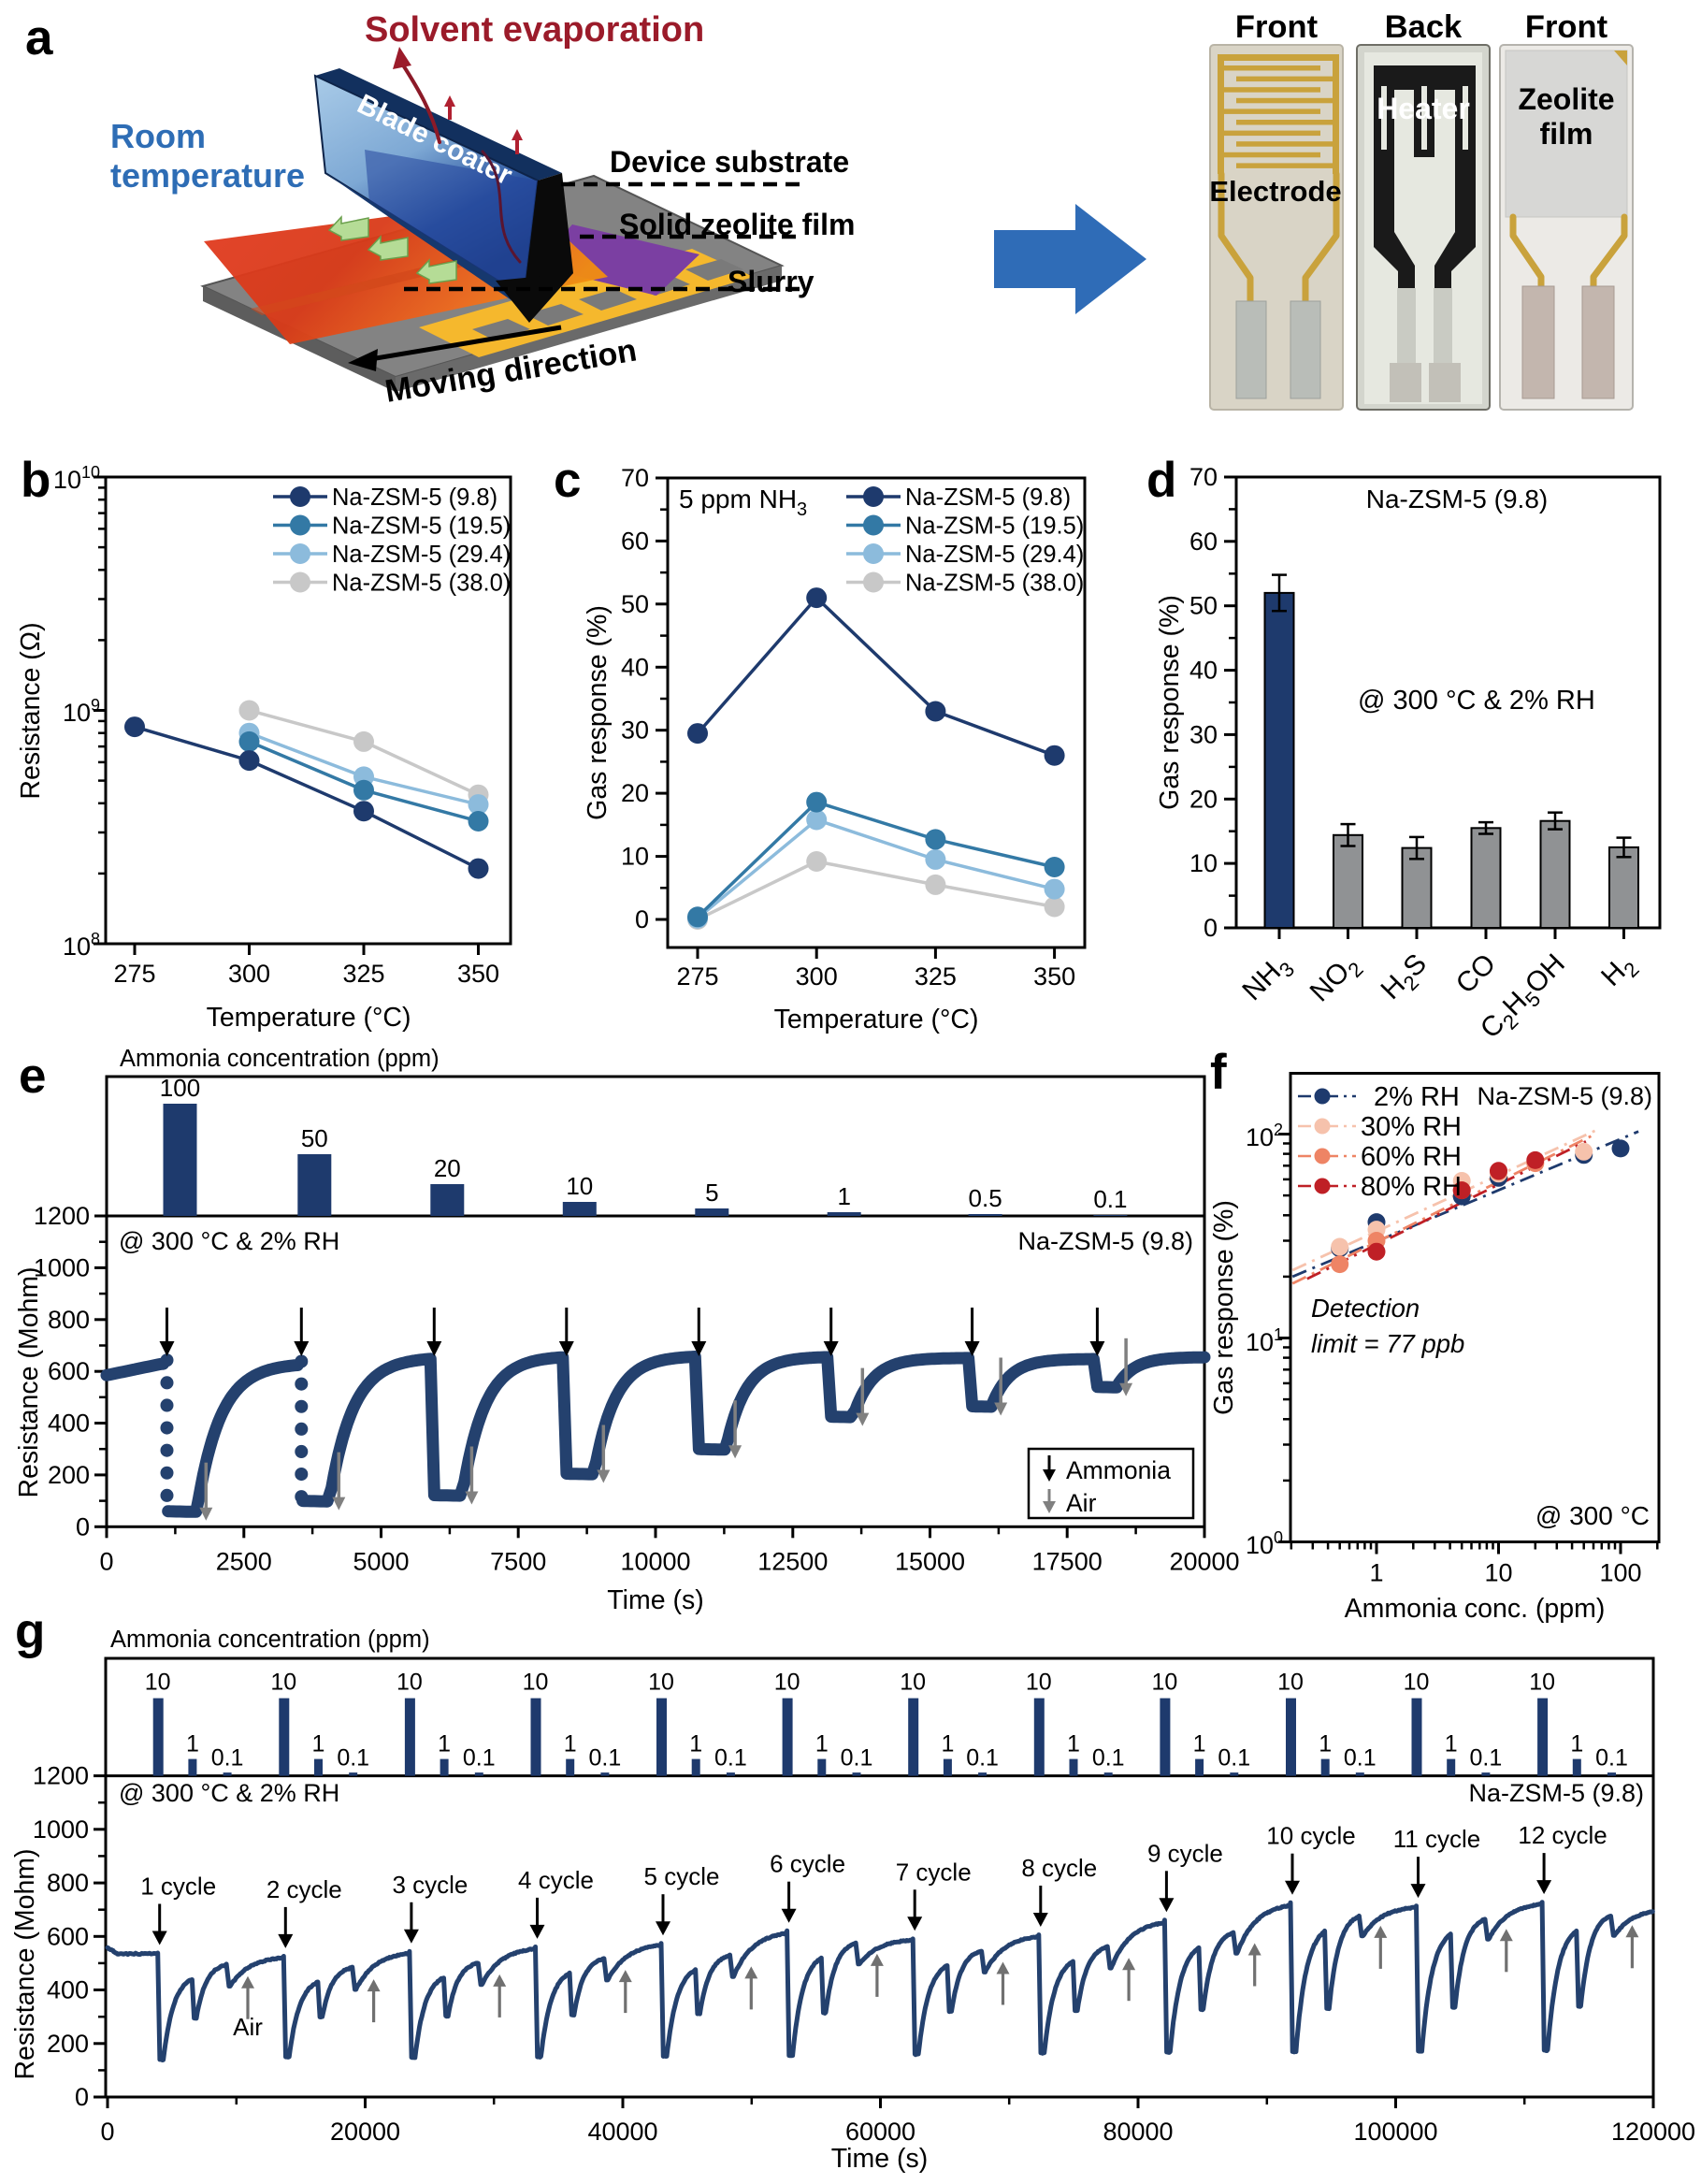  I want to click on svg-text: 40, so click(1204, 671).